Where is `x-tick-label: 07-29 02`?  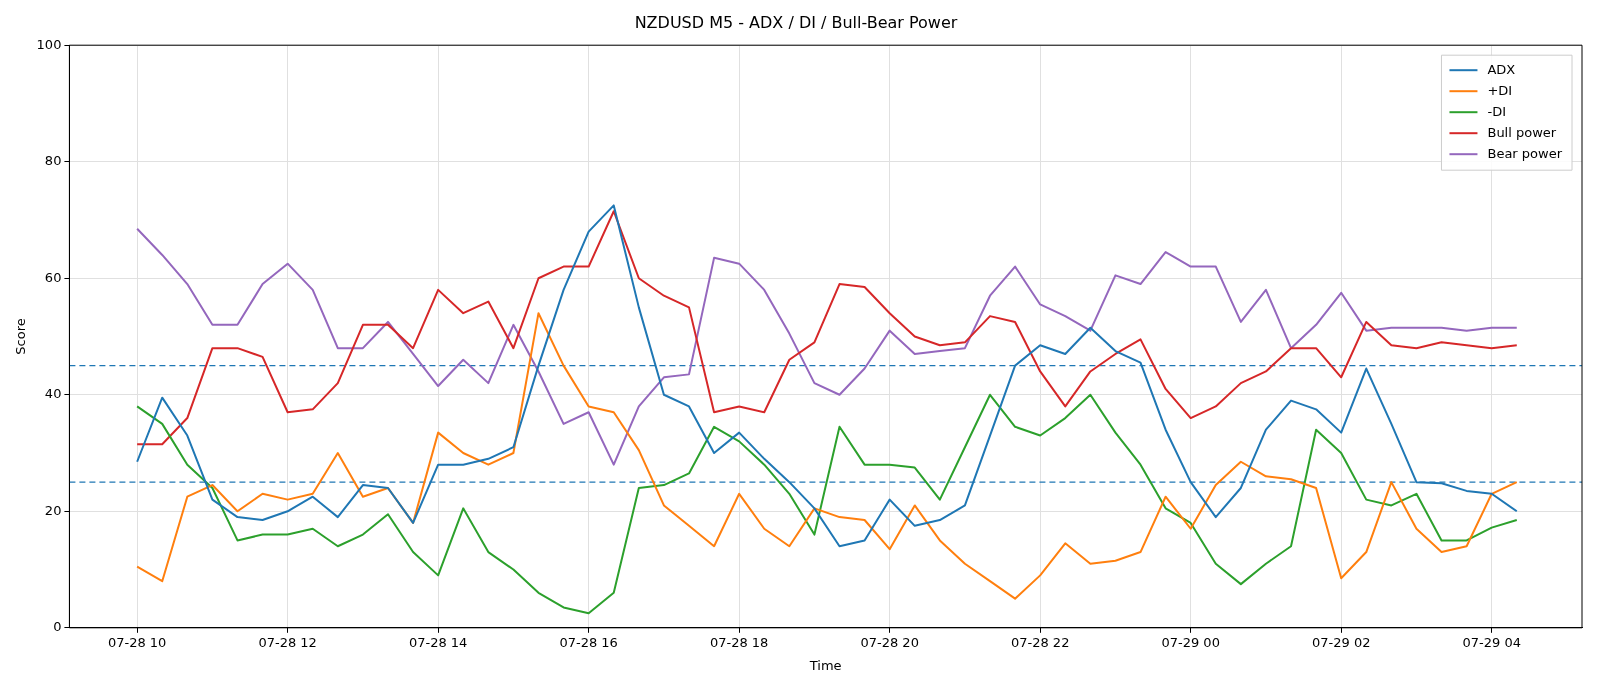
x-tick-label: 07-29 02 is located at coordinates (1341, 642).